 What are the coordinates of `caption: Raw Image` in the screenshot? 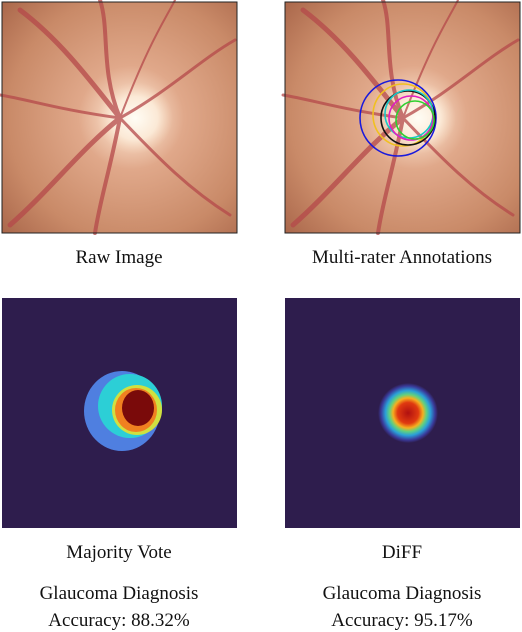 It's located at (118, 257).